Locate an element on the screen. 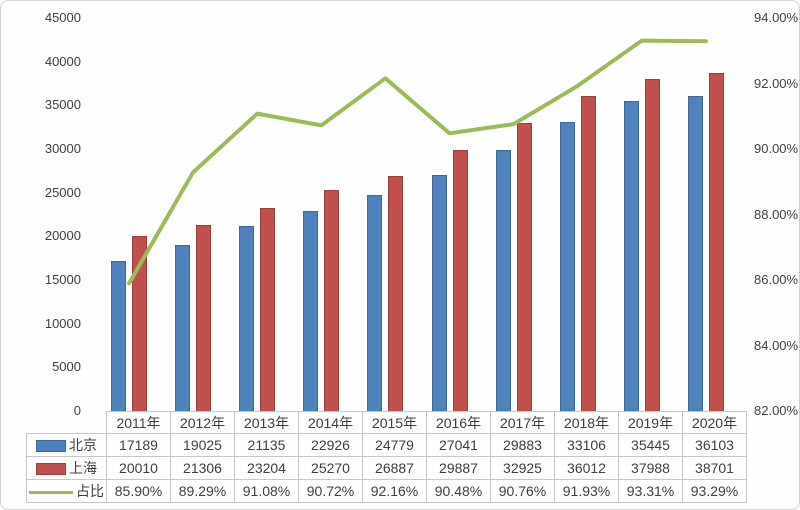  year-header-cell: 2014年 is located at coordinates (330, 422).